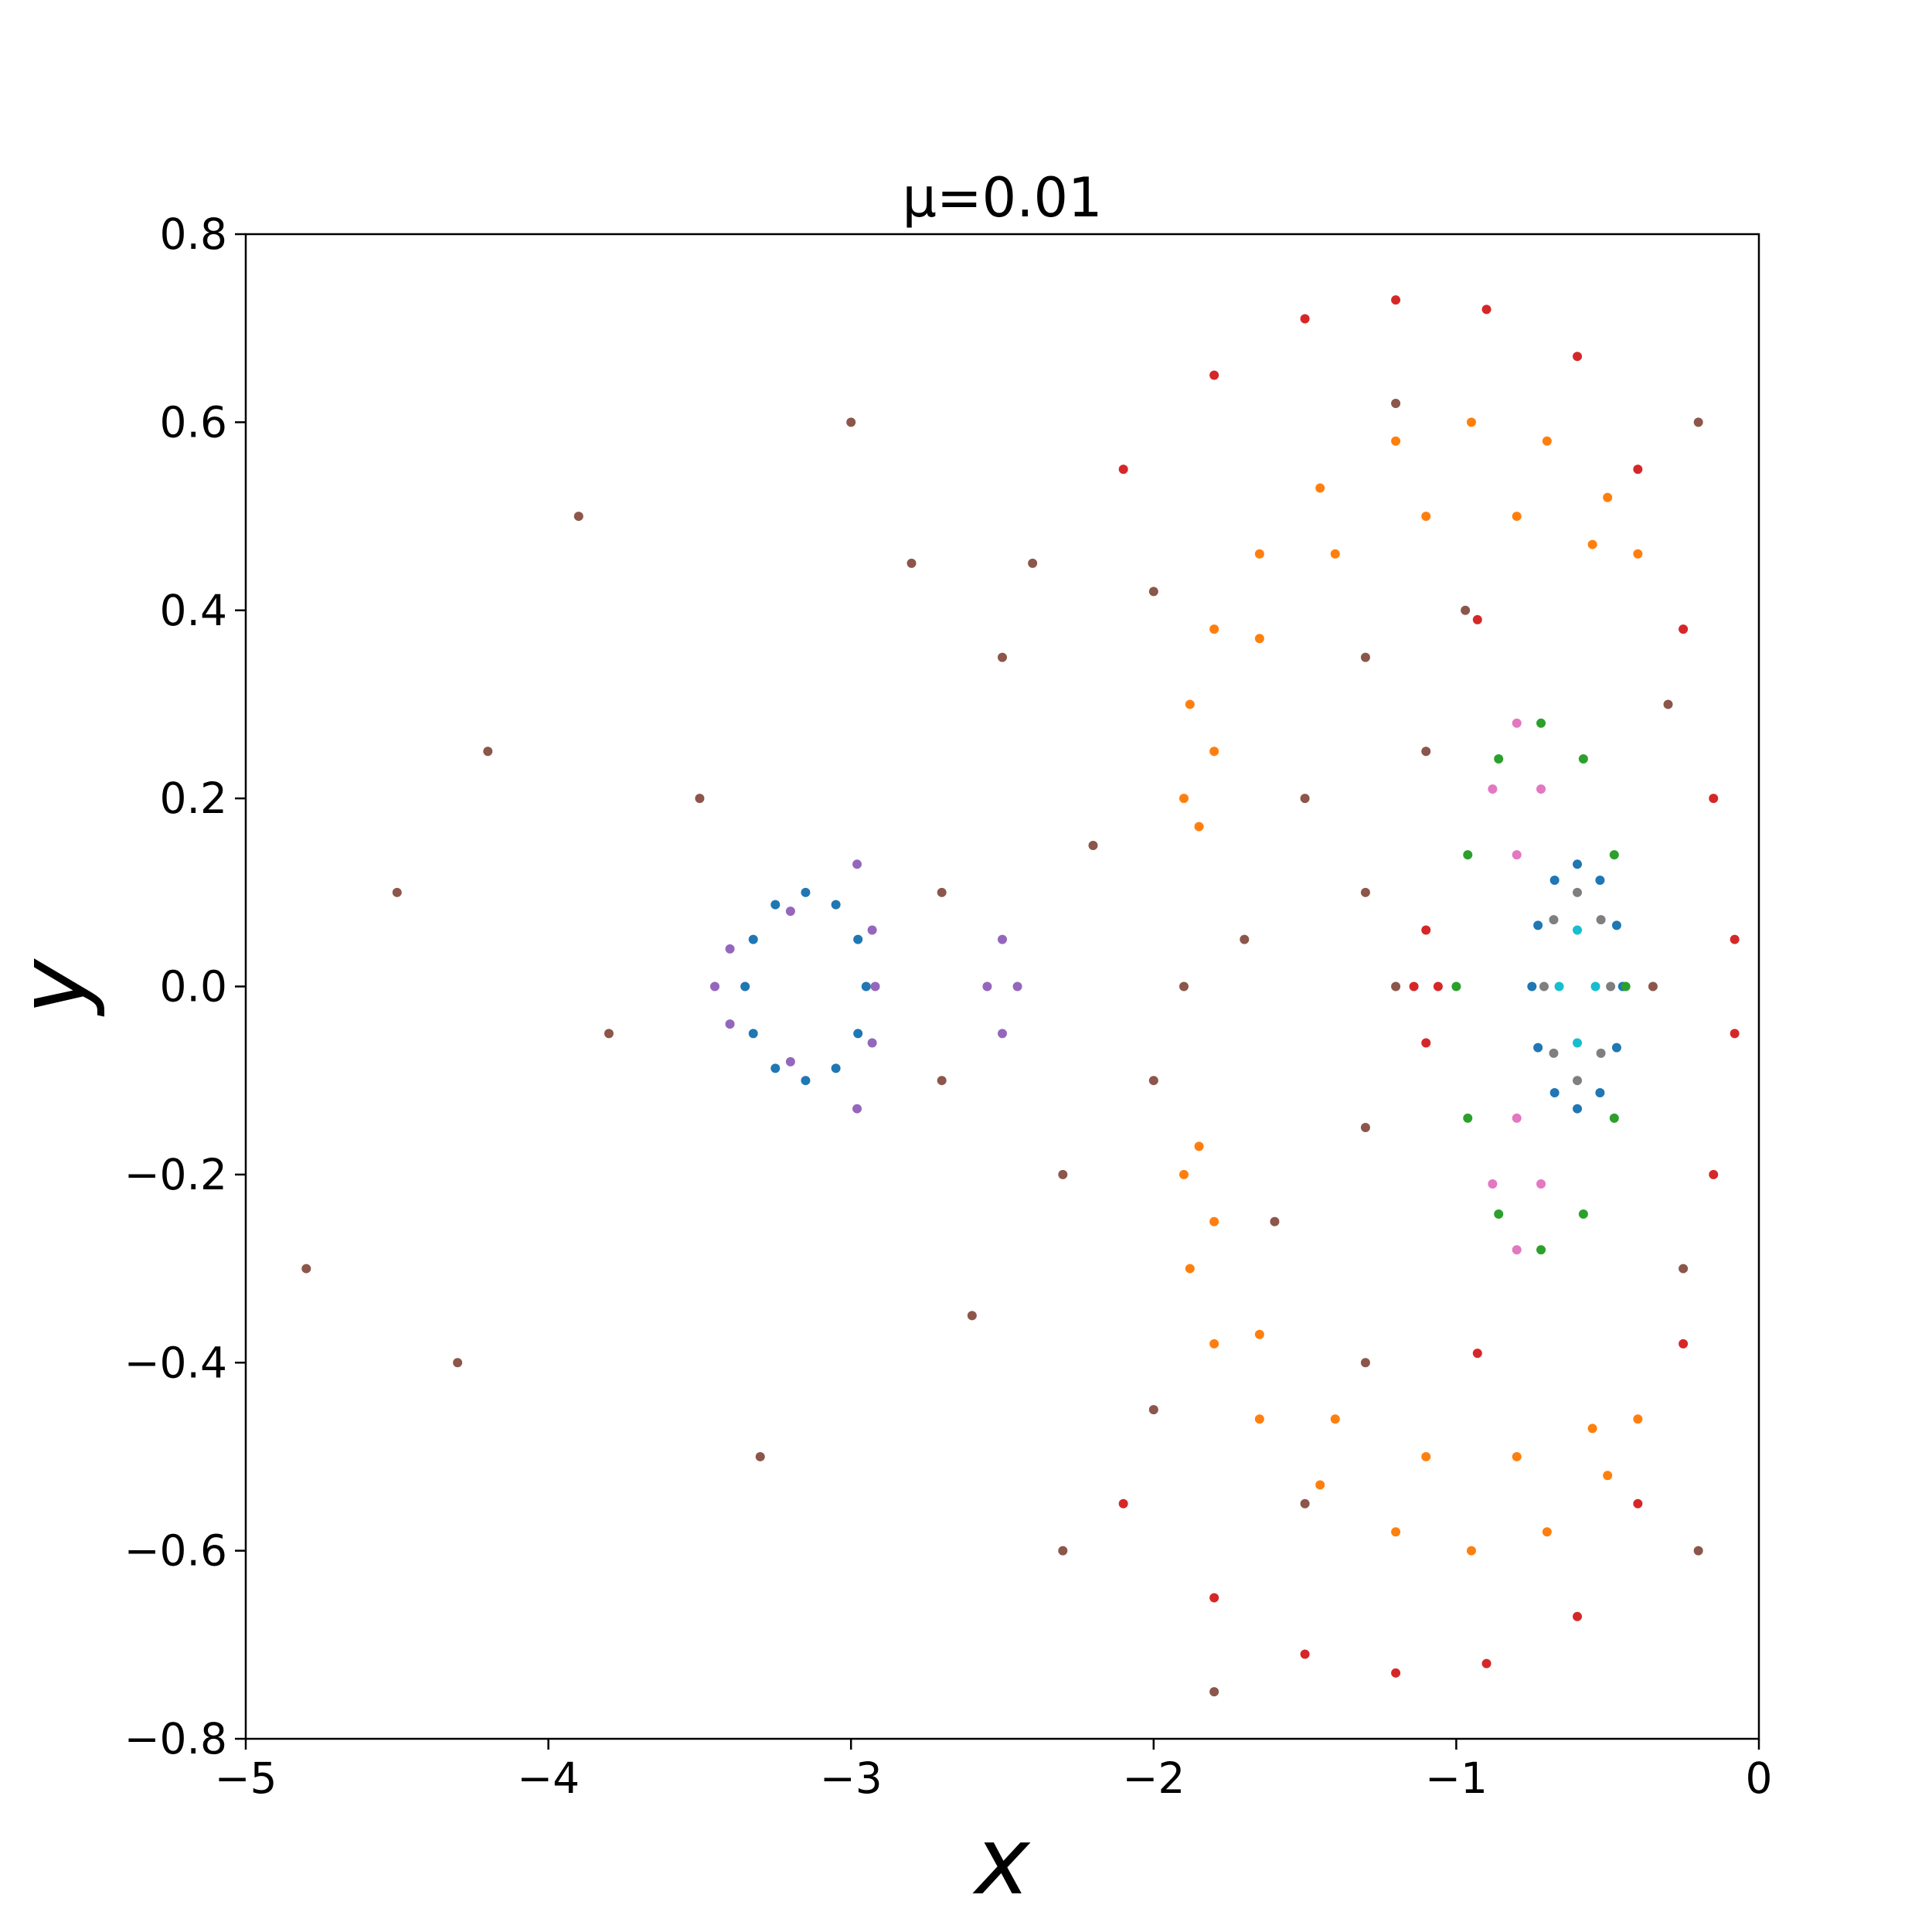 This screenshot has width=1932, height=1932. I want to click on x-tick-label: −4, so click(549, 1778).